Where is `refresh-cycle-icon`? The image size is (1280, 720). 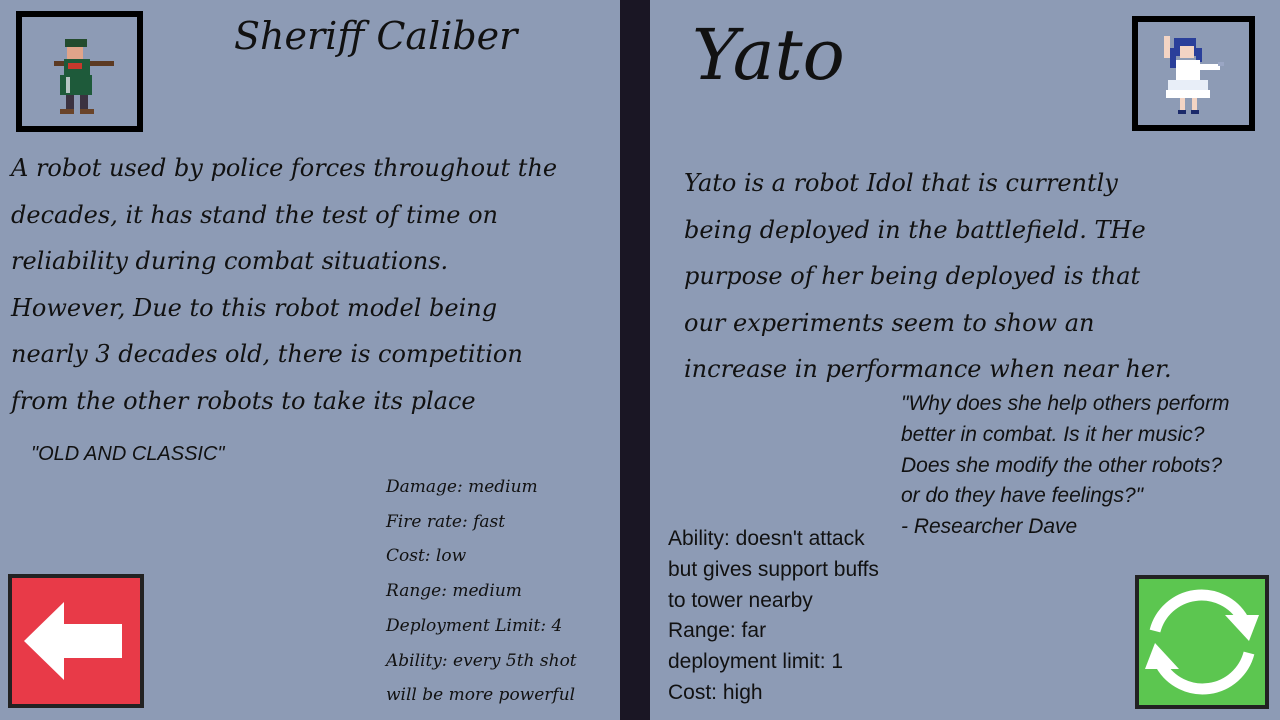
refresh-cycle-icon is located at coordinates (1202, 642).